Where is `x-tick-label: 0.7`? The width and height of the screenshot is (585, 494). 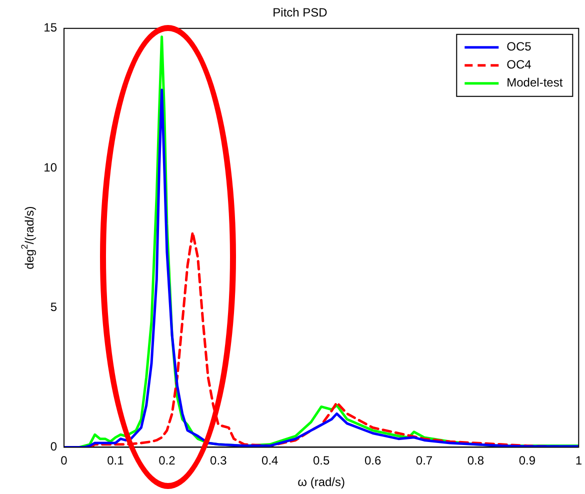 x-tick-label: 0.7 is located at coordinates (424, 461).